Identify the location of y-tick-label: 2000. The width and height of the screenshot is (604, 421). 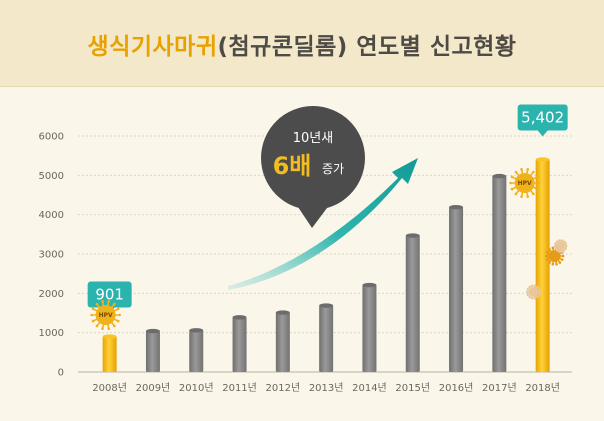
(51, 294).